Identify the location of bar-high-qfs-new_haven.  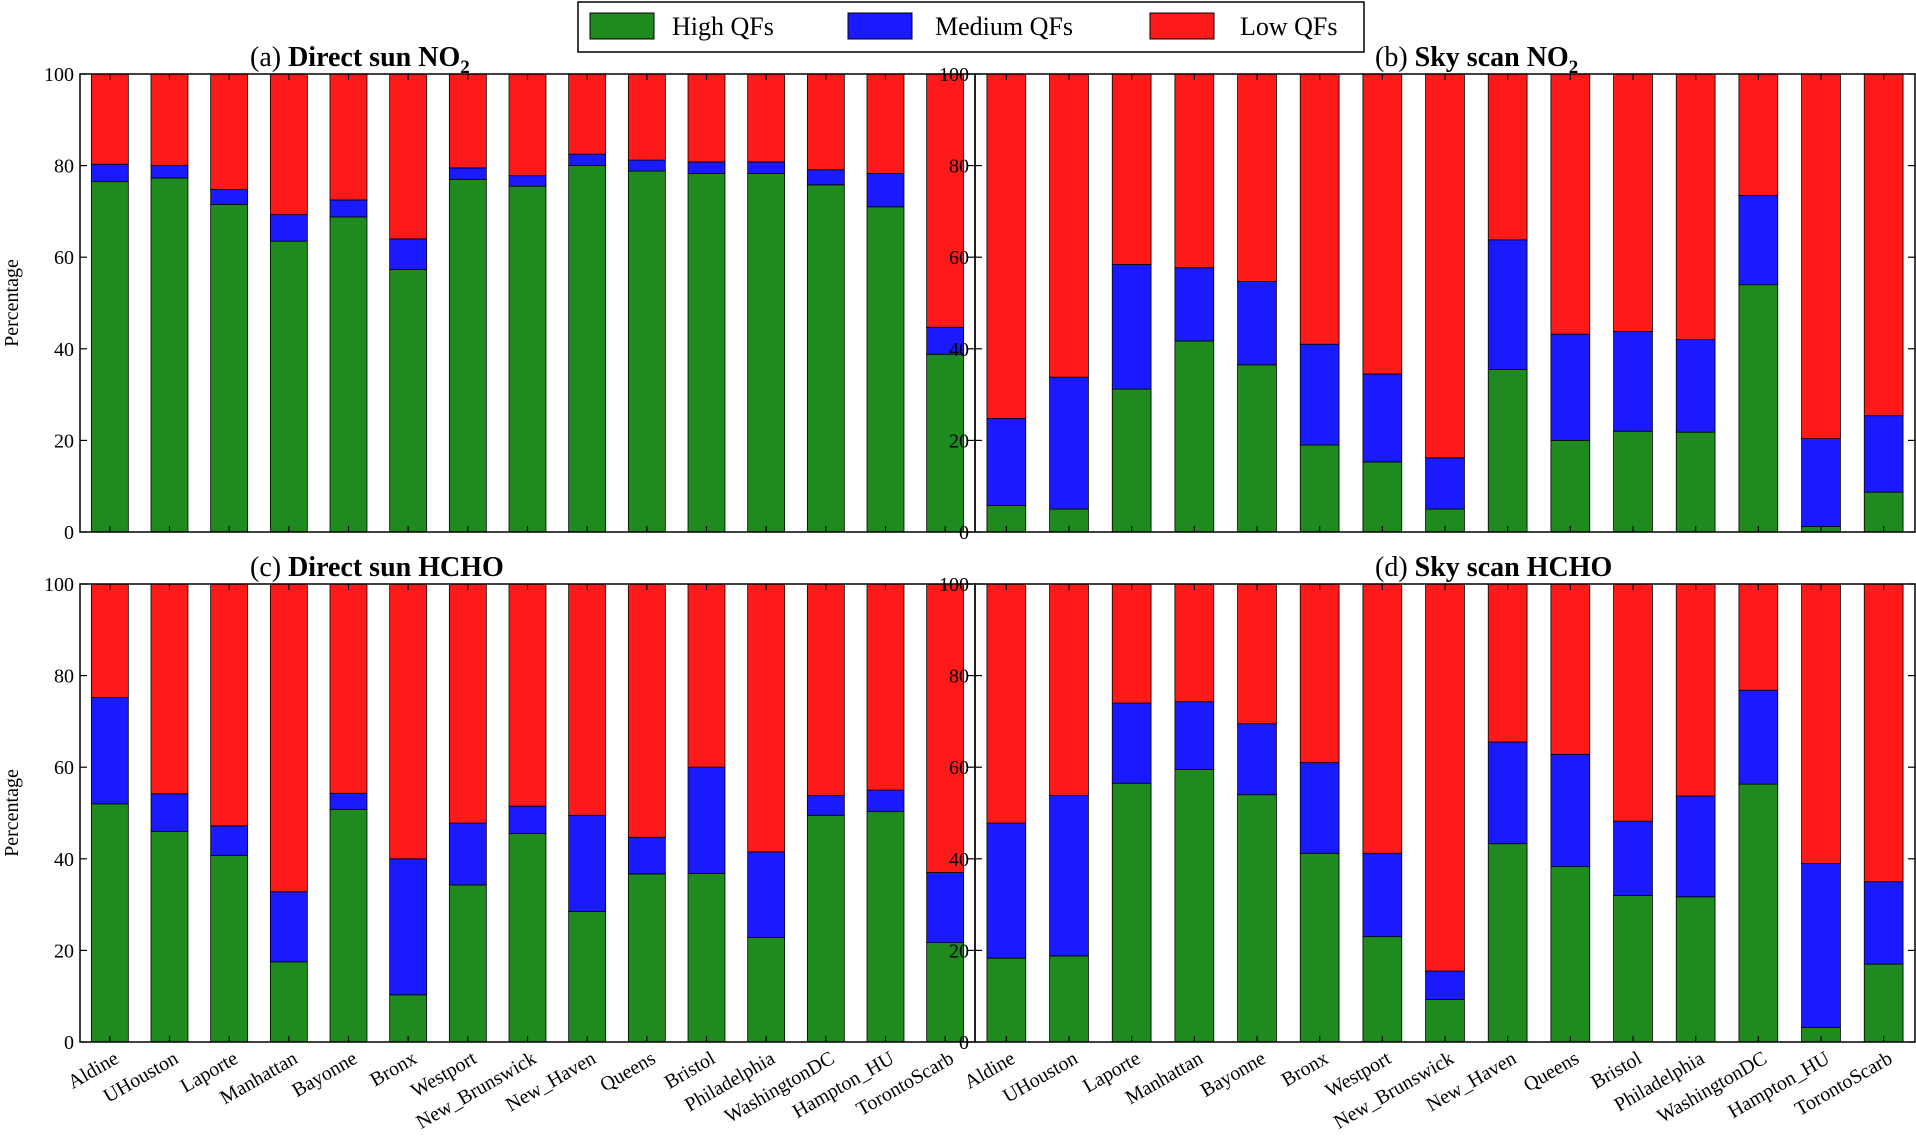
(1507, 451).